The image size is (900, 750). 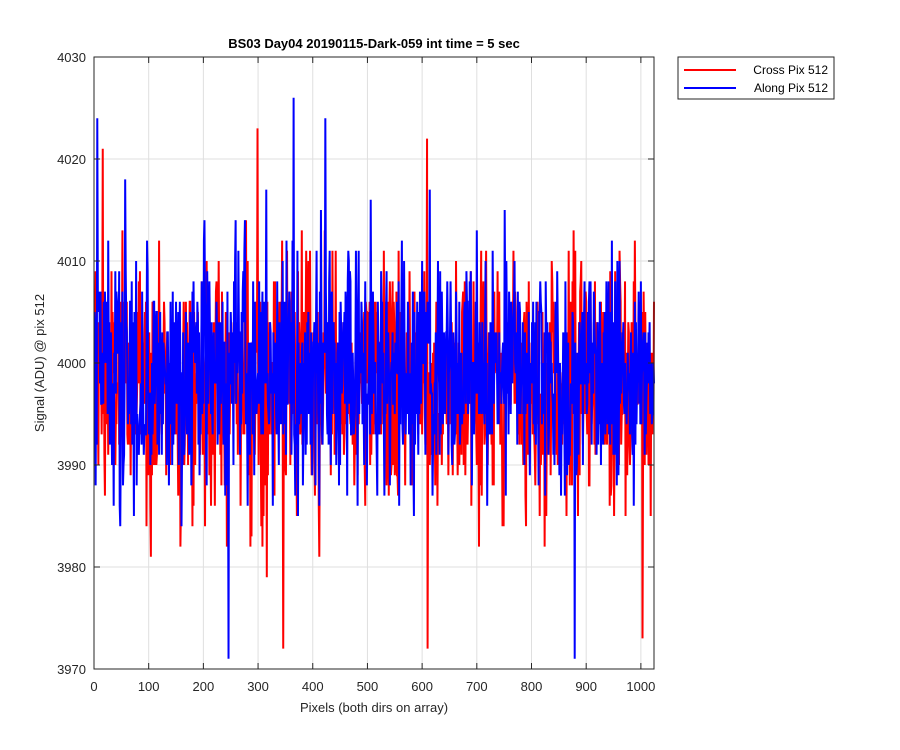 I want to click on y-tick-label: 3980, so click(x=71, y=567).